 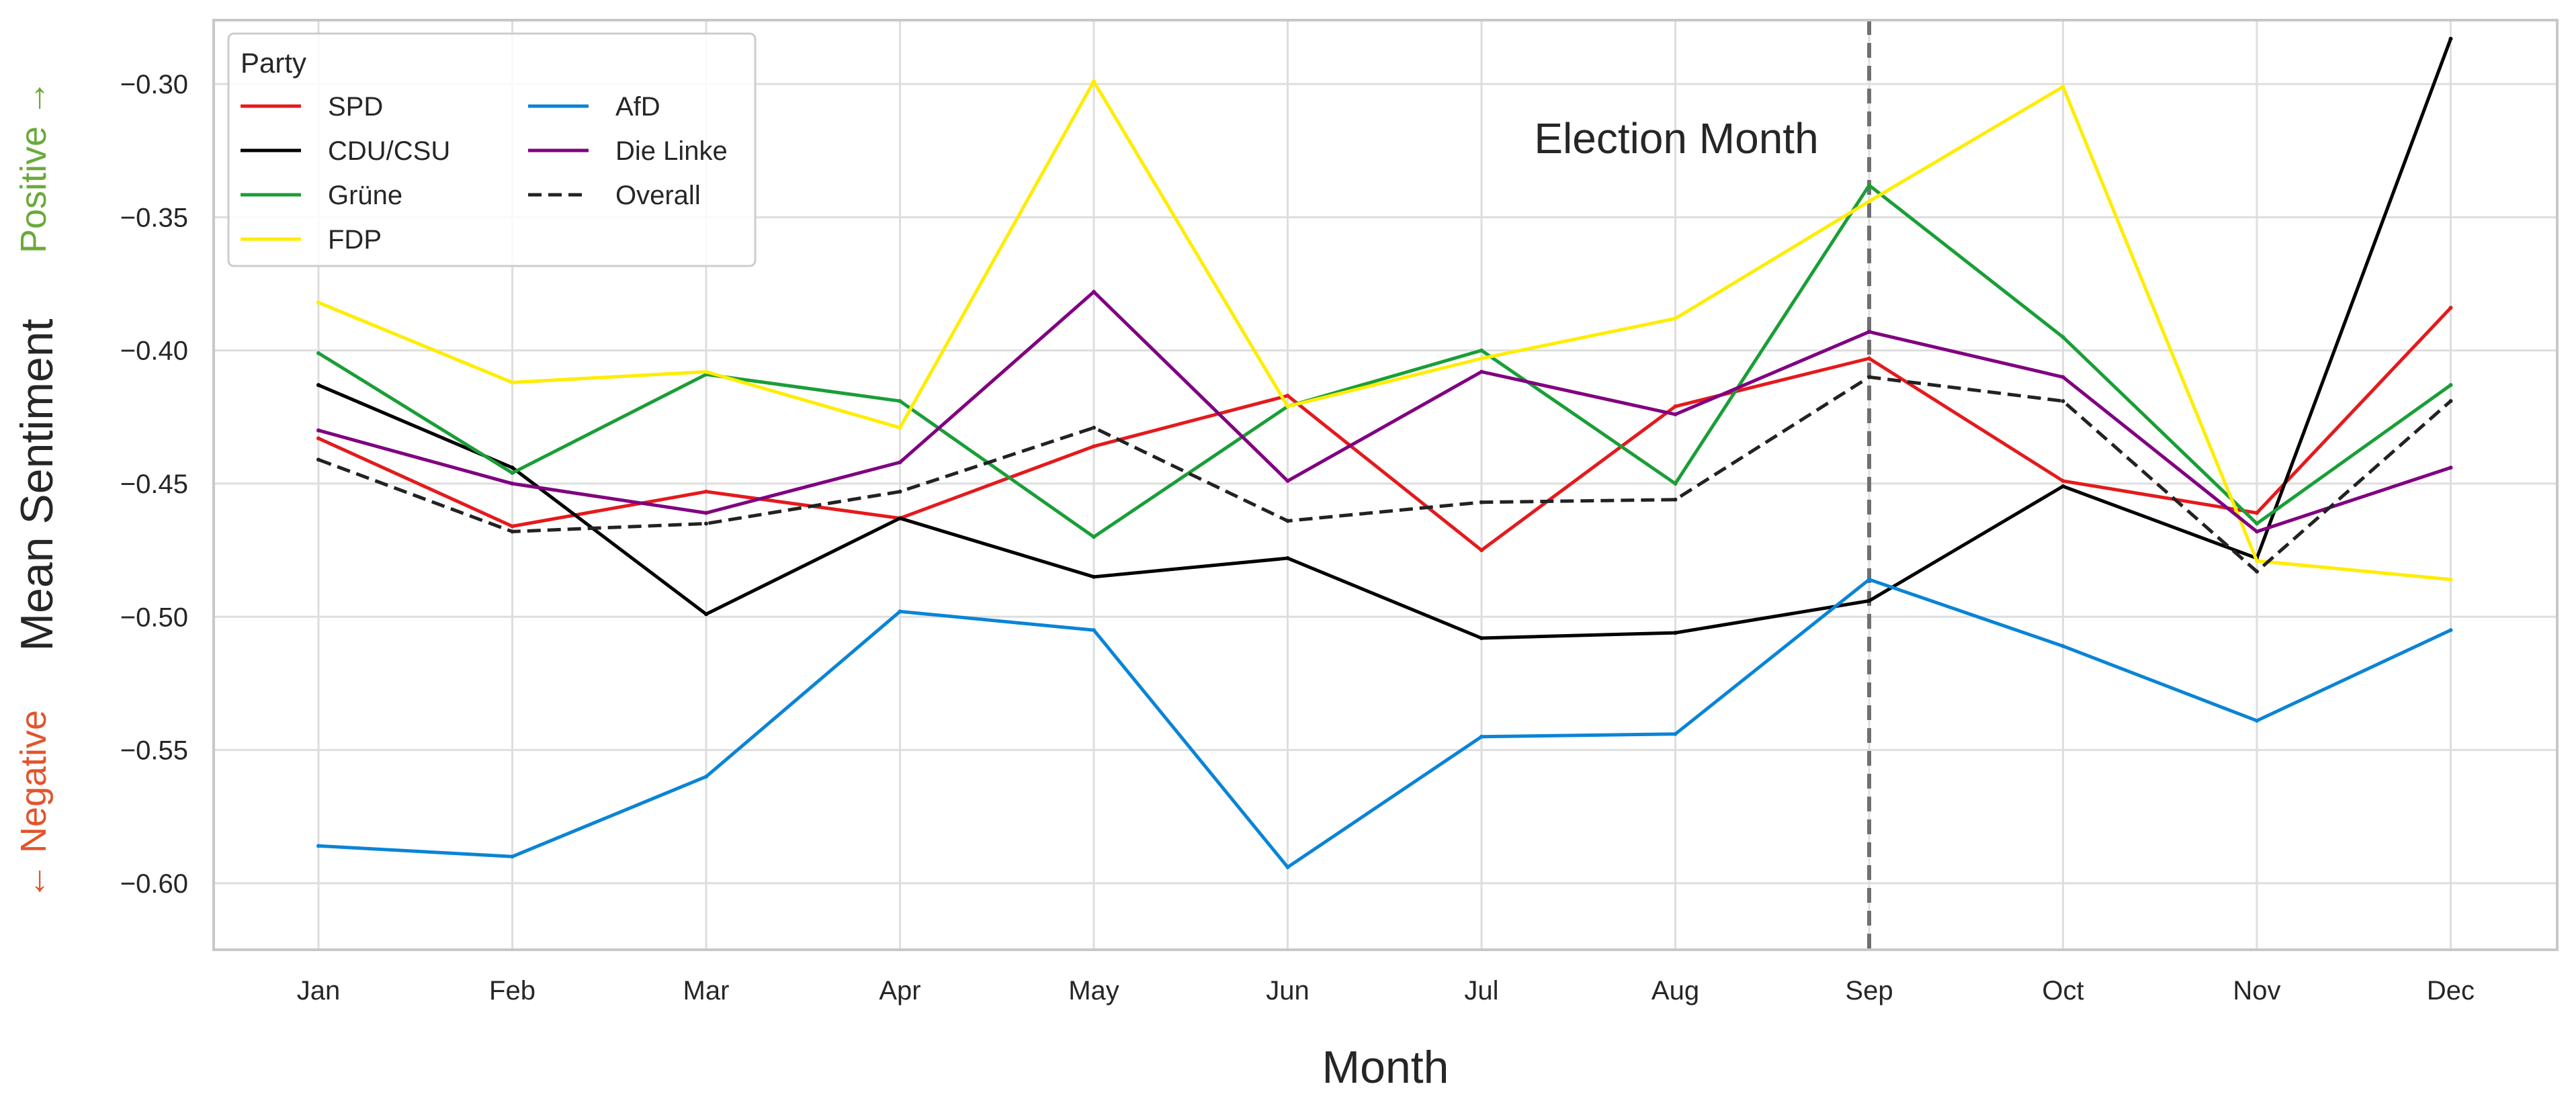 I want to click on x-tick-label-feb: Feb, so click(x=512, y=991).